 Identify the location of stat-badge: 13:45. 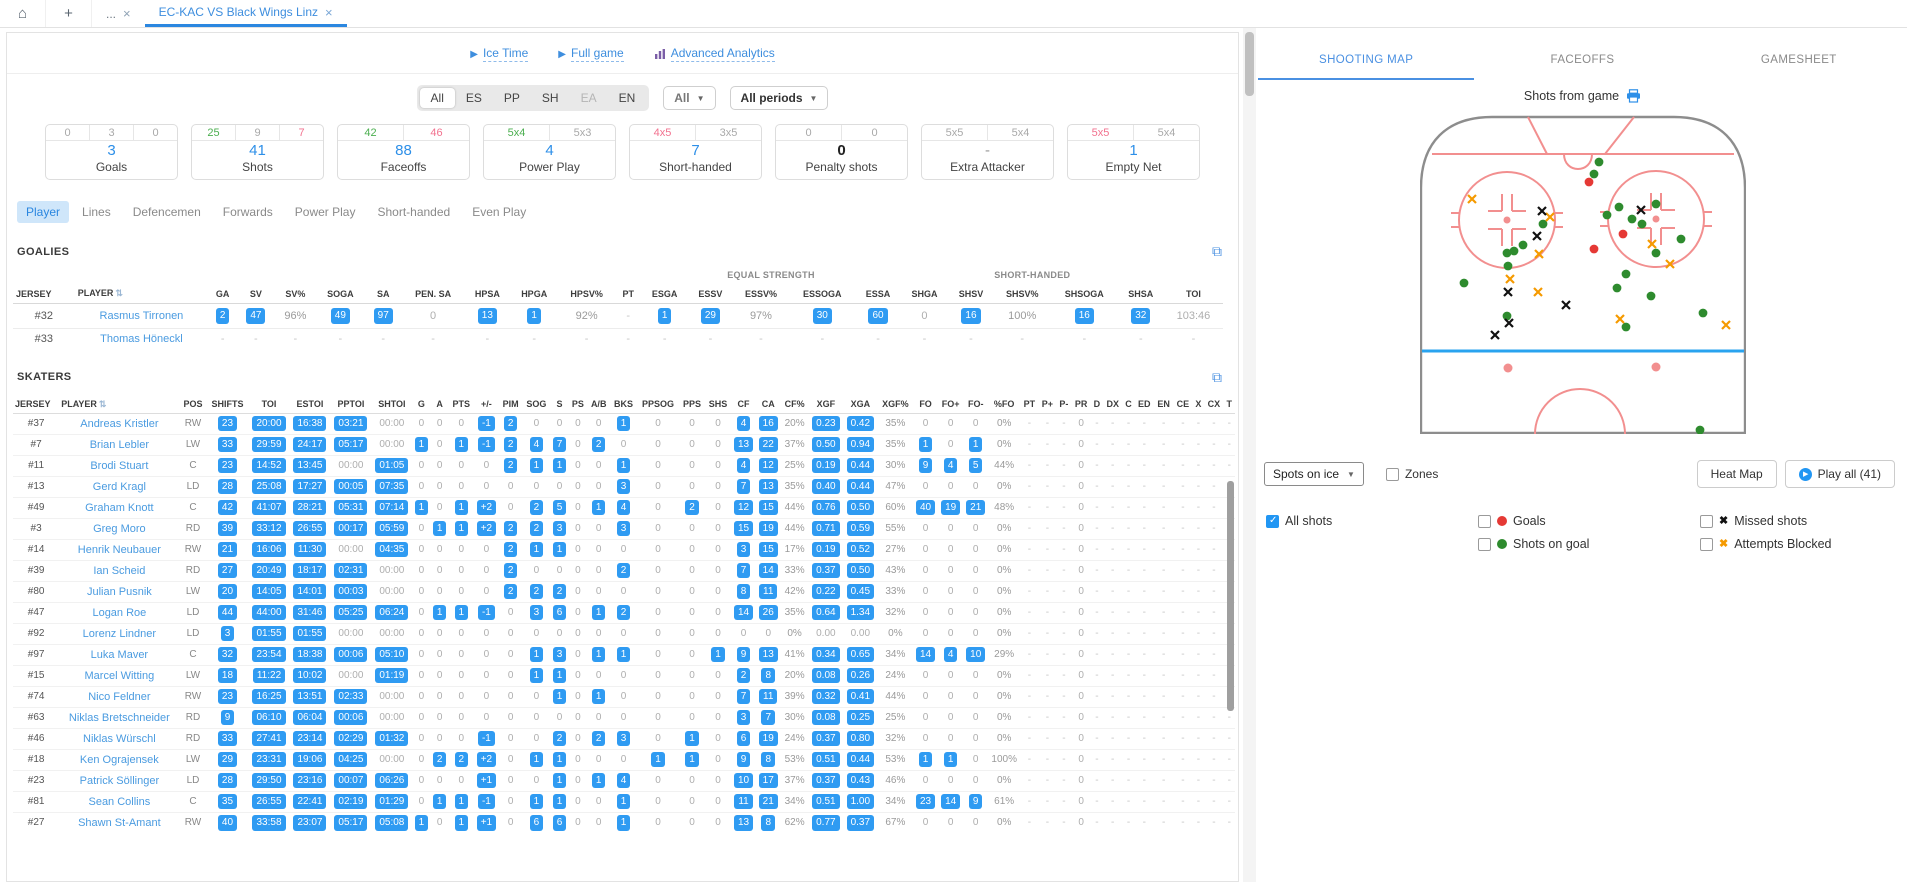
(310, 465).